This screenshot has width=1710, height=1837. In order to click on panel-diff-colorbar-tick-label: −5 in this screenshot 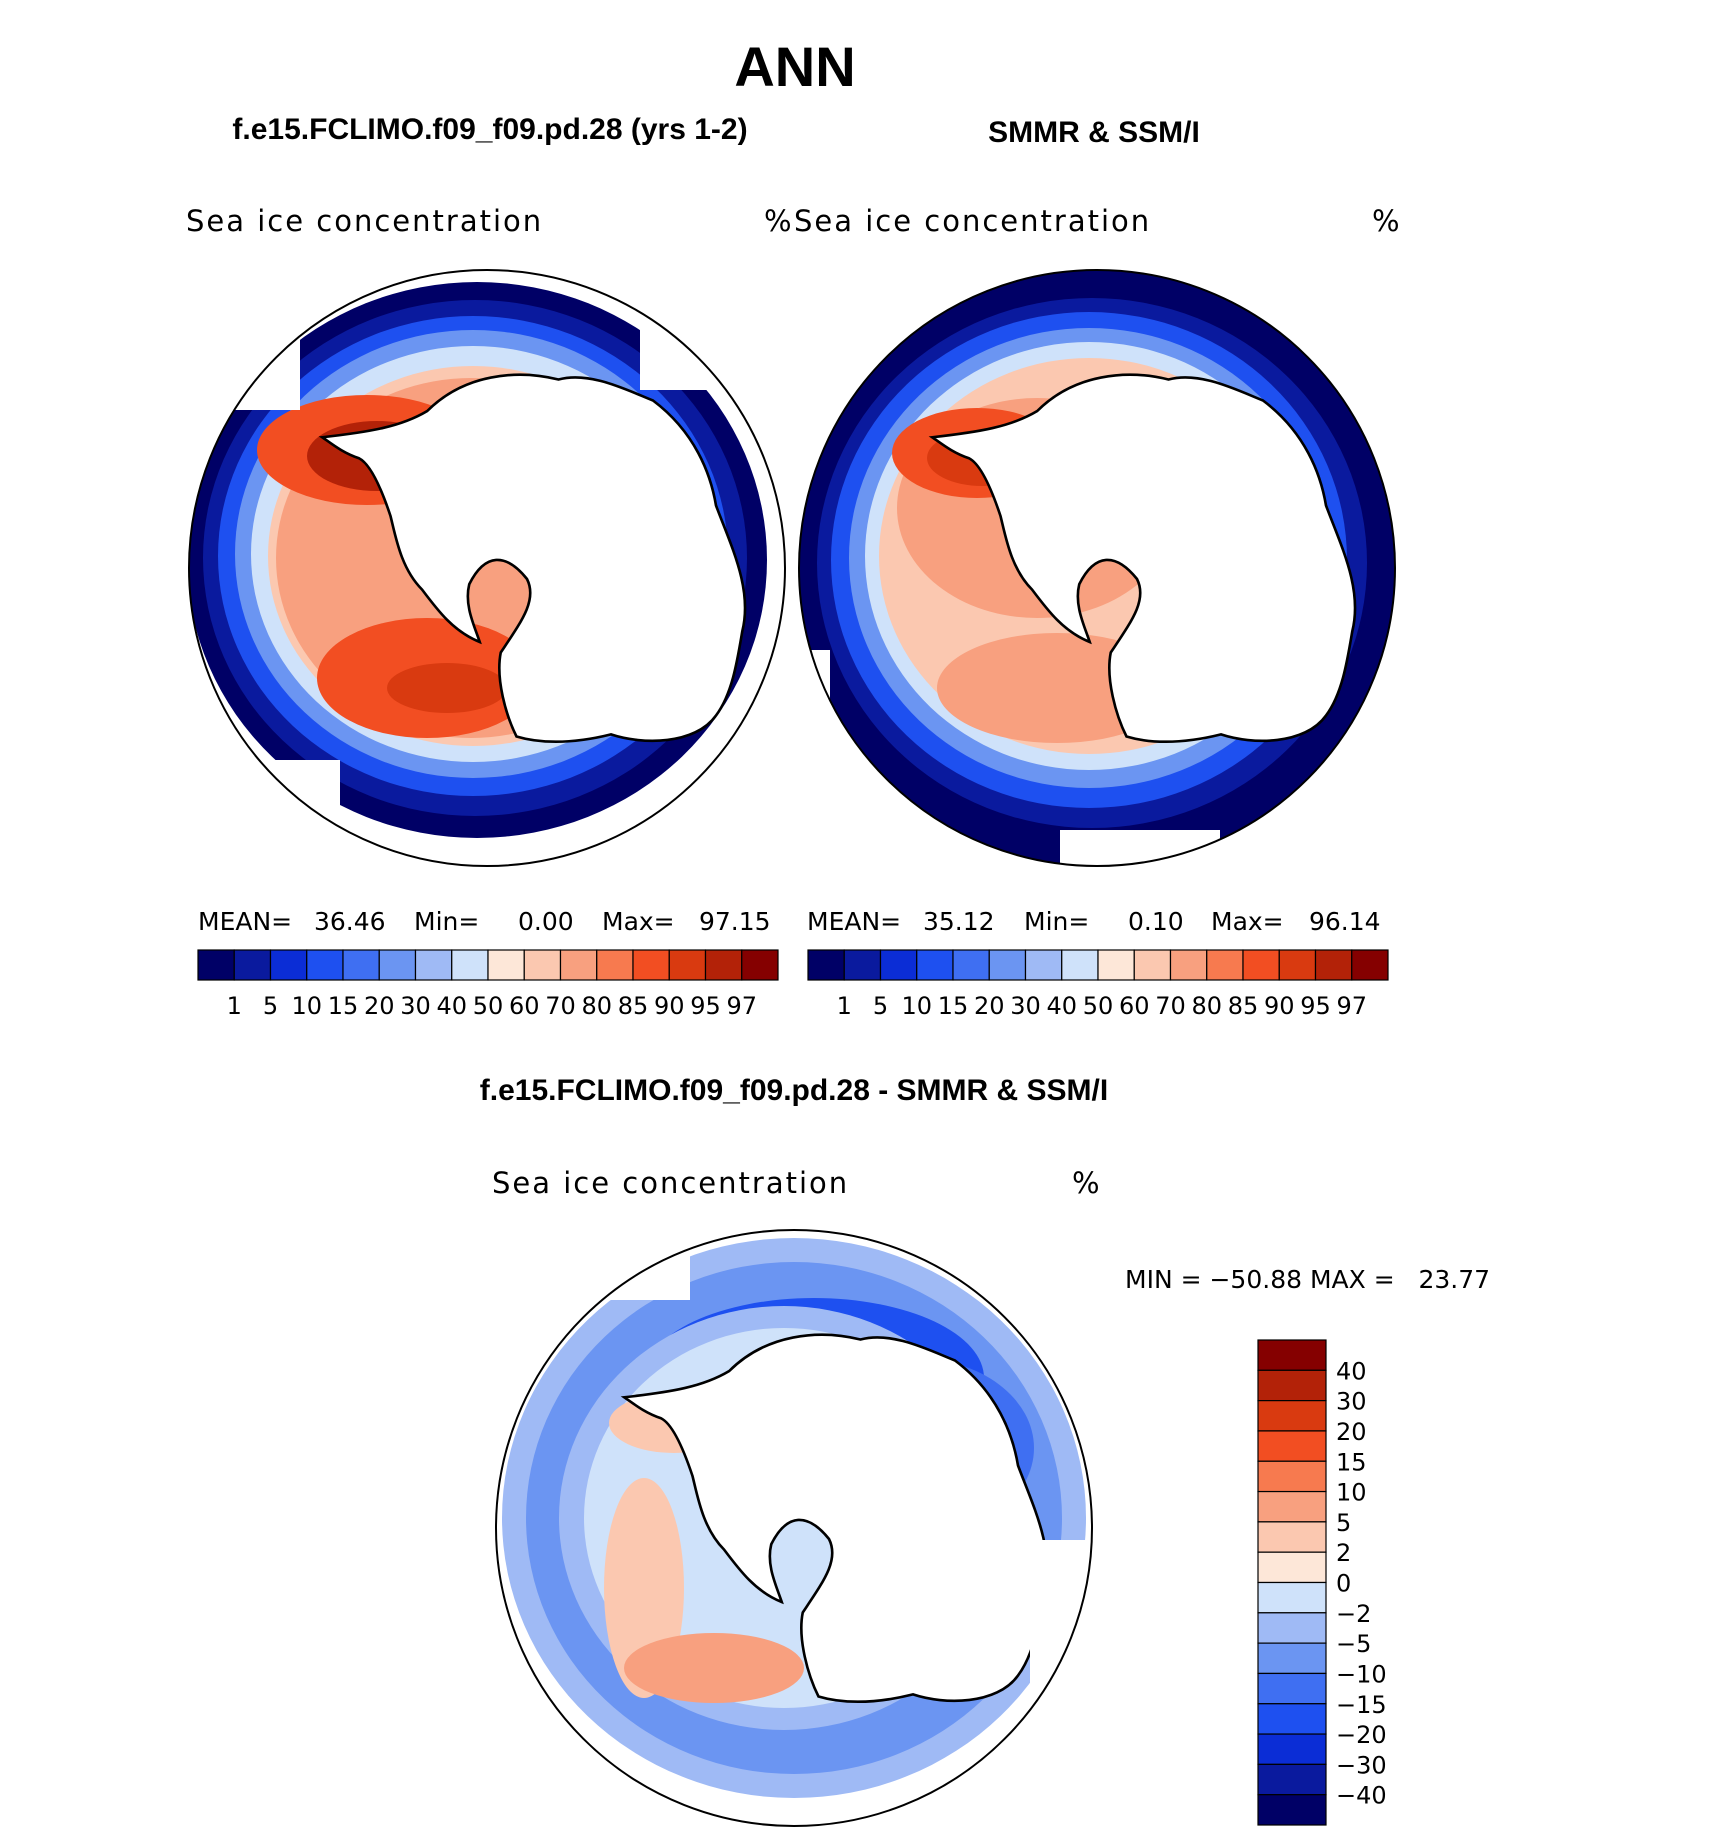, I will do `click(1353, 1644)`.